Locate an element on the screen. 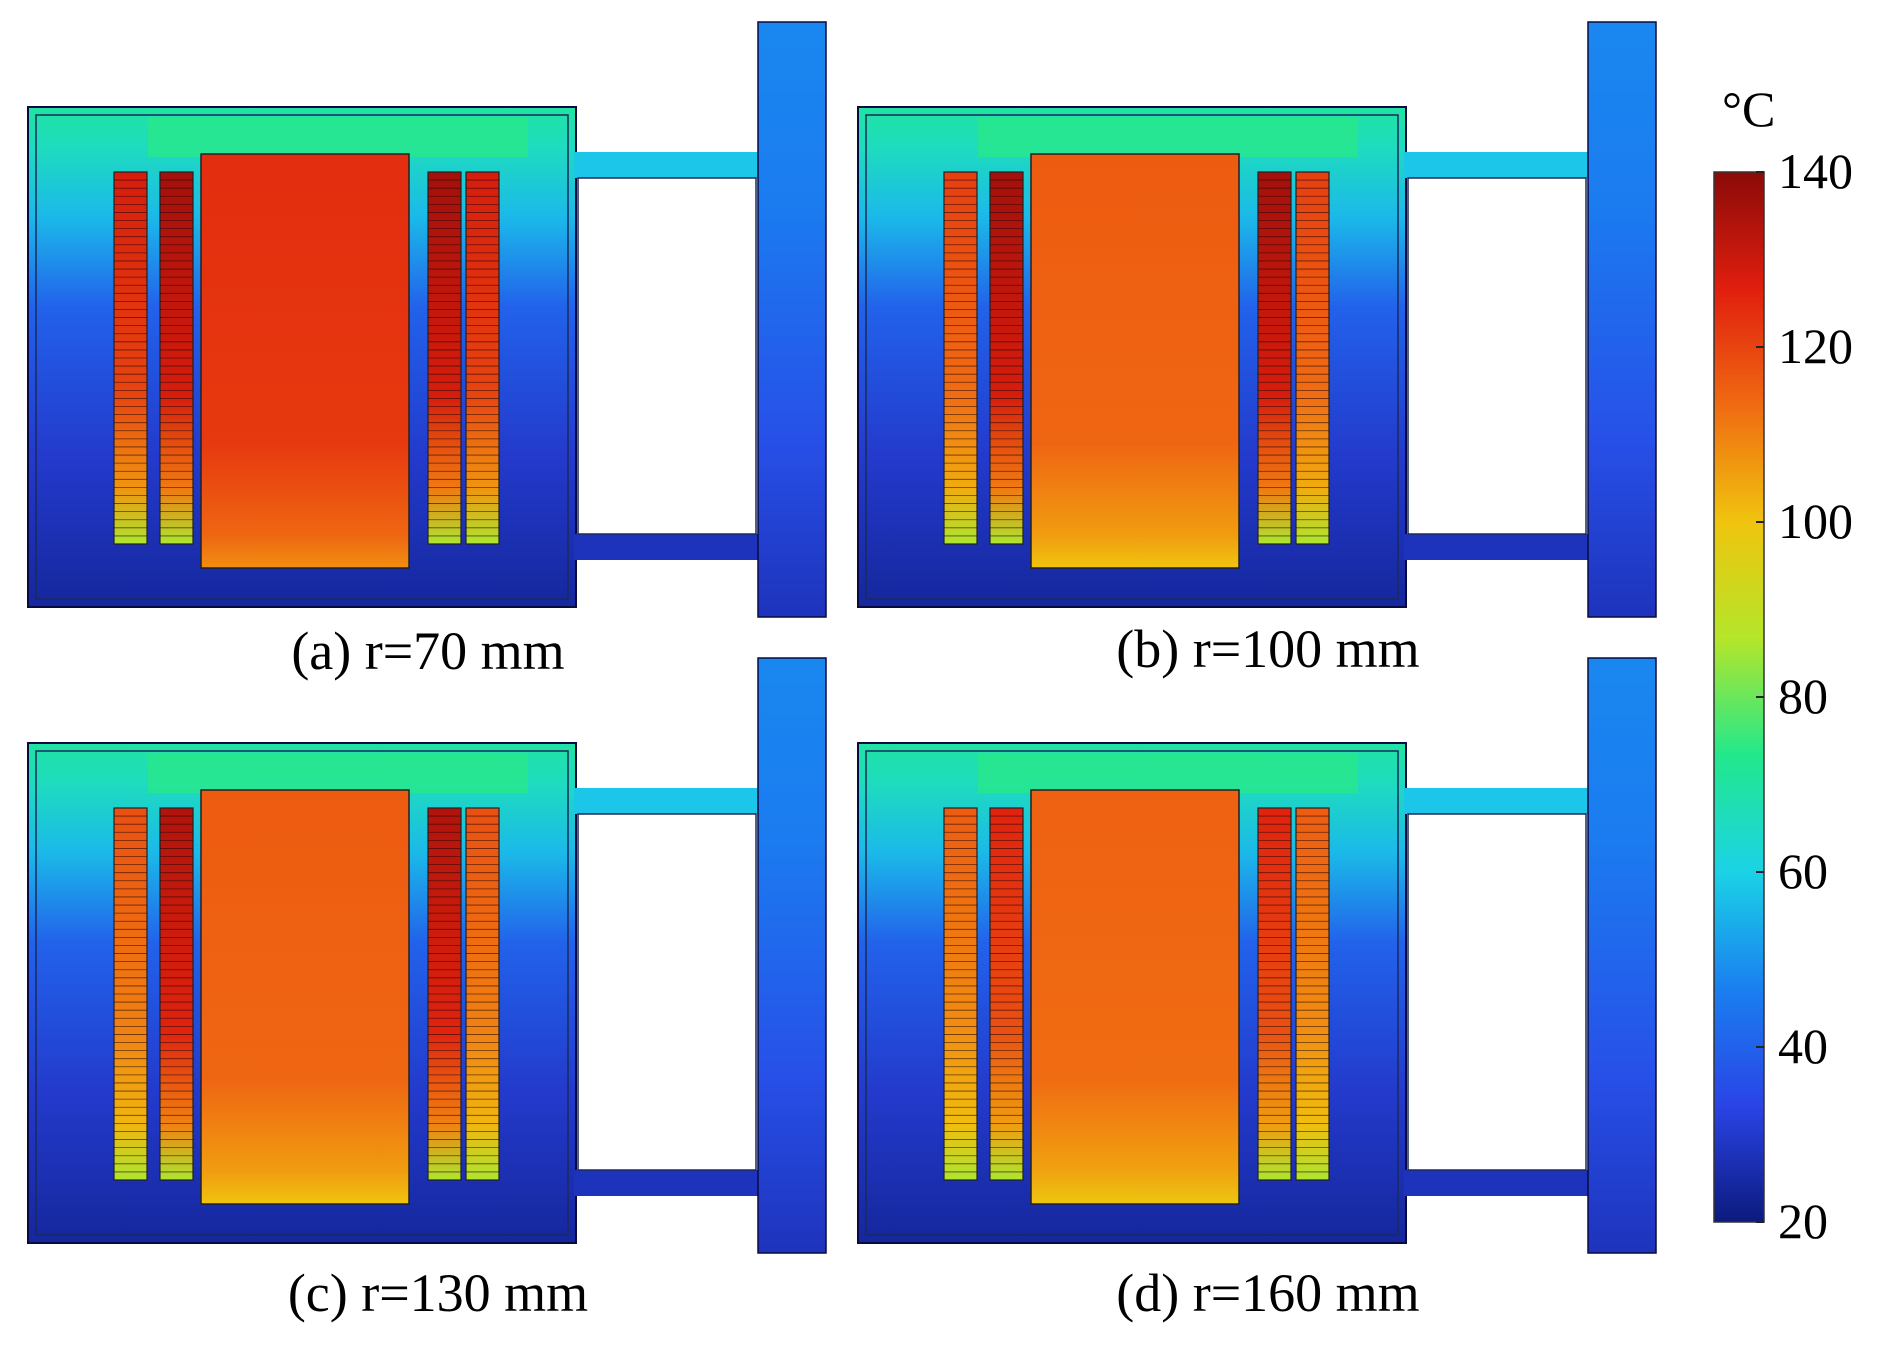 The width and height of the screenshot is (1888, 1350). colorbar-gradient is located at coordinates (1739, 697).